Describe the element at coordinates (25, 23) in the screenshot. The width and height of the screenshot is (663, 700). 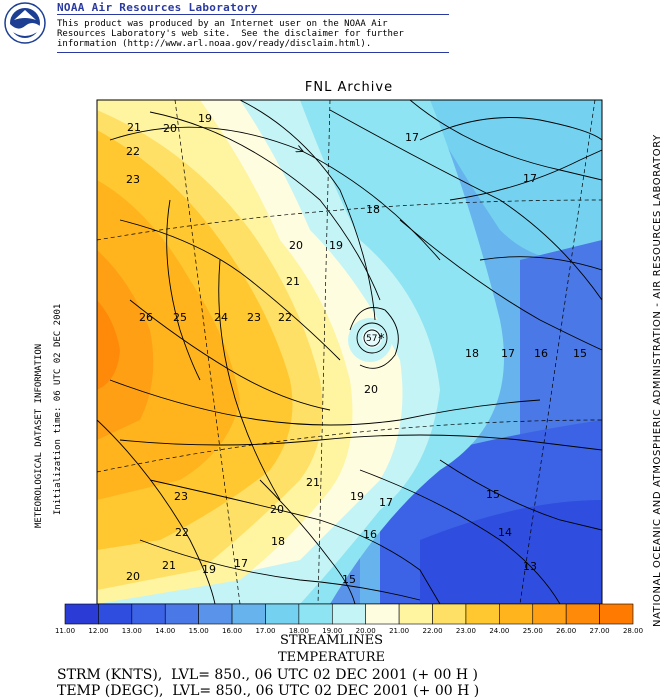
I see `noaa-logo-icon` at that location.